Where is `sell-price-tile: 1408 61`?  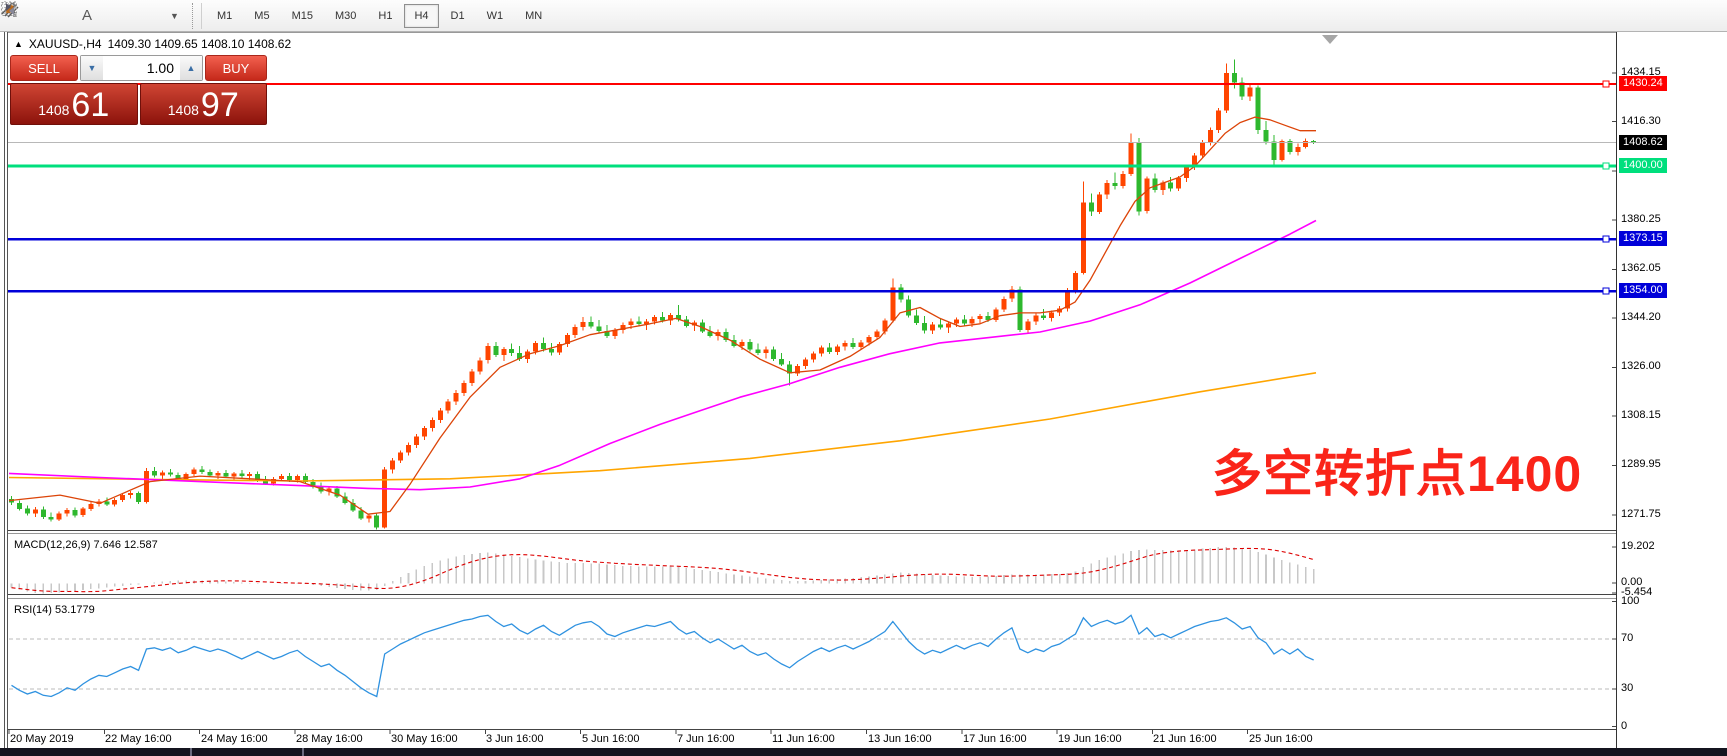
sell-price-tile: 1408 61 is located at coordinates (74, 104).